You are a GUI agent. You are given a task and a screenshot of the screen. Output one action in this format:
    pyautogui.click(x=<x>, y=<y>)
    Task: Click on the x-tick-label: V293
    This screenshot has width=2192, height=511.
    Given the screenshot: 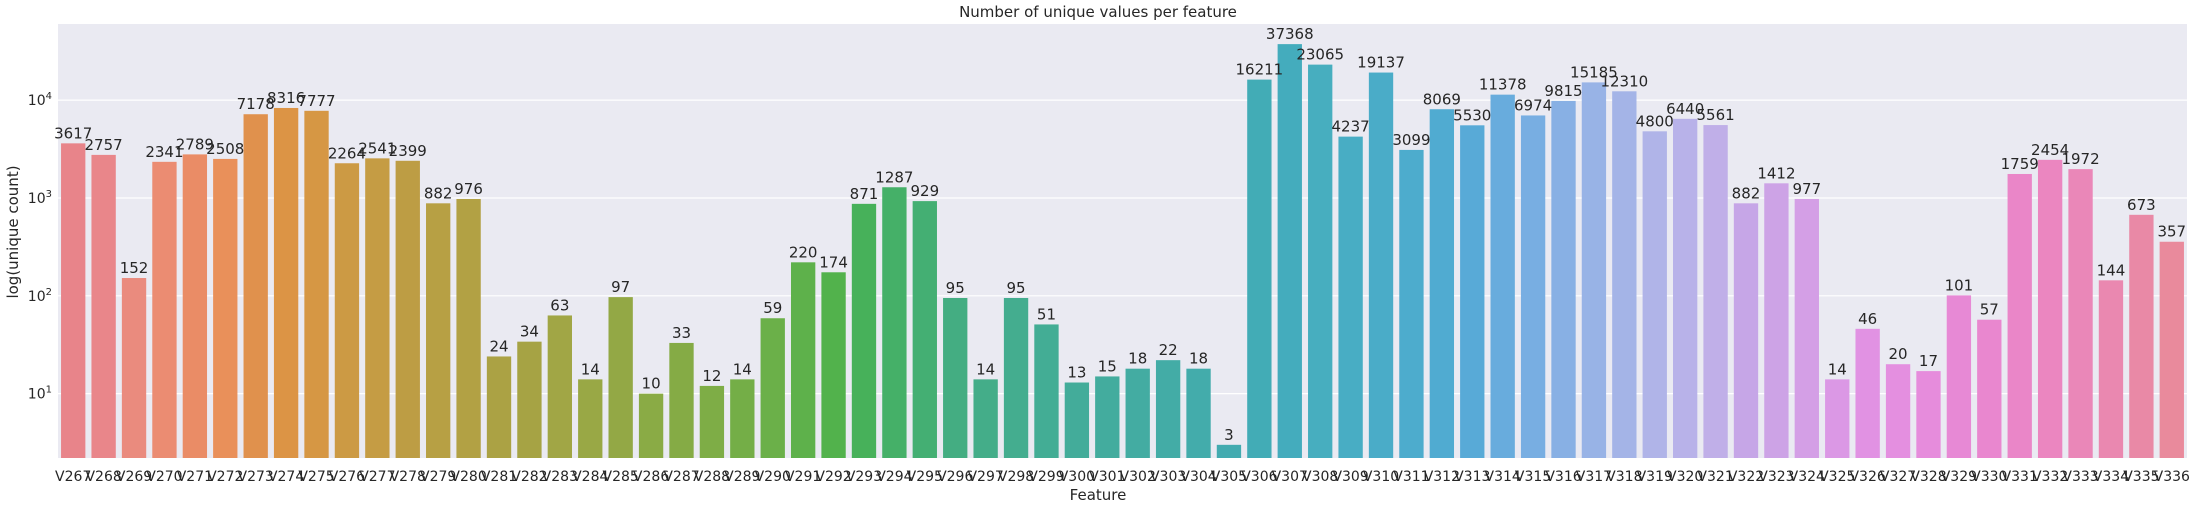 What is the action you would take?
    pyautogui.click(x=864, y=477)
    